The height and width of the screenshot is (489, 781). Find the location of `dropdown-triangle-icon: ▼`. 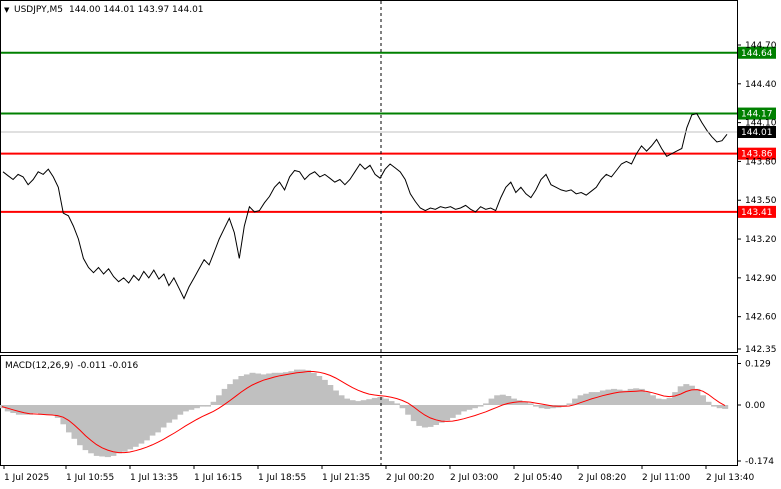

dropdown-triangle-icon: ▼ is located at coordinates (7, 10).